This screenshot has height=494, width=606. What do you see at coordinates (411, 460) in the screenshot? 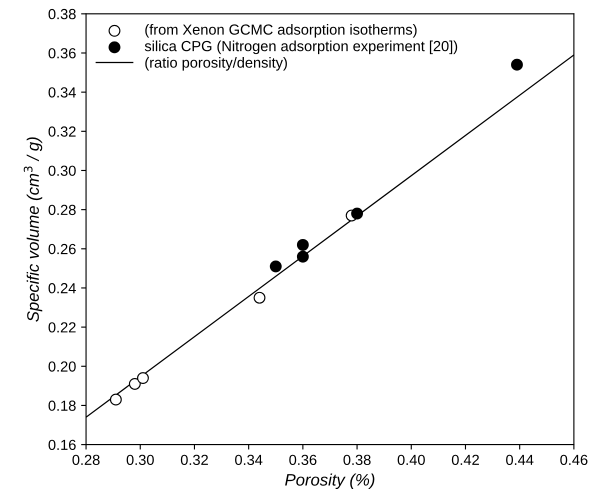
I see `x-tick-label: 0.40` at bounding box center [411, 460].